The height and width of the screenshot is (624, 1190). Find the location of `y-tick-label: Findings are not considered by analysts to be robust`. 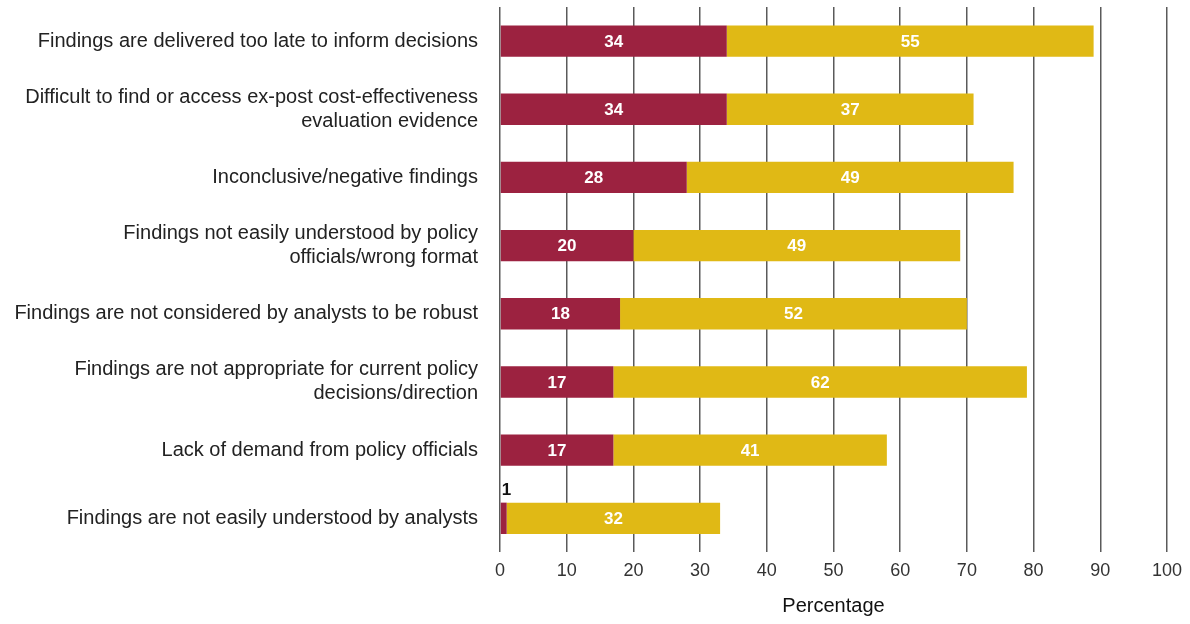

y-tick-label: Findings are not considered by analysts to be robust is located at coordinates (246, 312).